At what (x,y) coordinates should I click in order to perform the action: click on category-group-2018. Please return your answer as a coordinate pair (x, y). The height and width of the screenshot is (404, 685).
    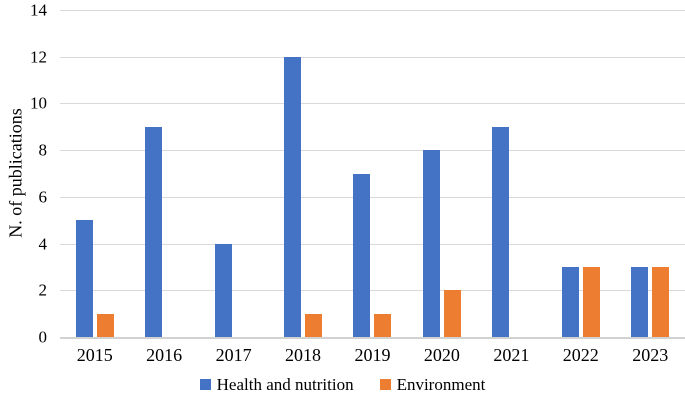
    Looking at the image, I should click on (302, 173).